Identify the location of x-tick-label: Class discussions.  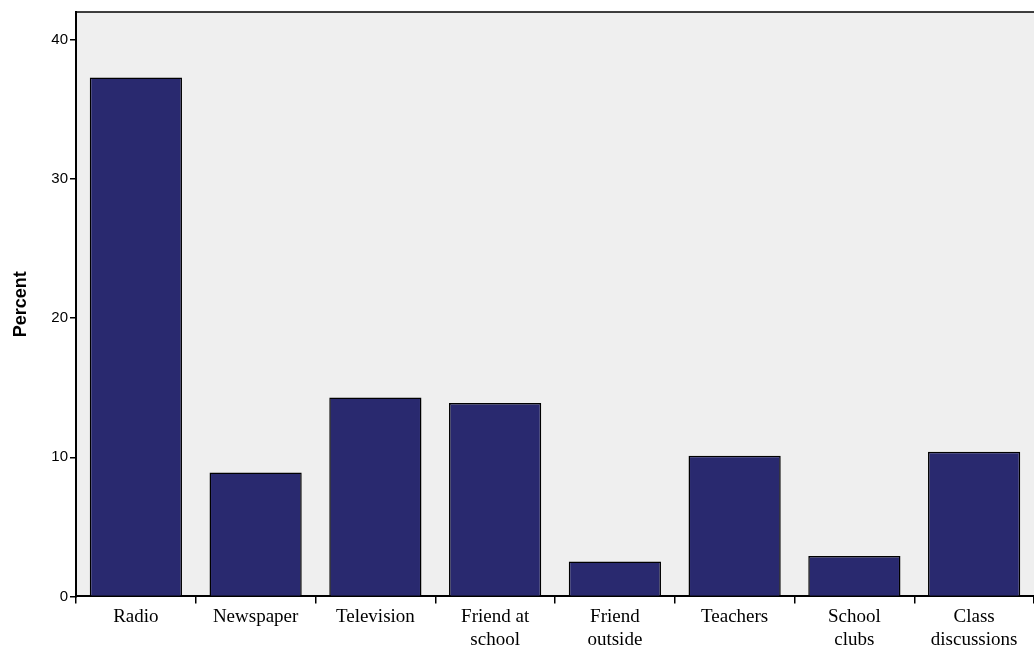
(974, 626).